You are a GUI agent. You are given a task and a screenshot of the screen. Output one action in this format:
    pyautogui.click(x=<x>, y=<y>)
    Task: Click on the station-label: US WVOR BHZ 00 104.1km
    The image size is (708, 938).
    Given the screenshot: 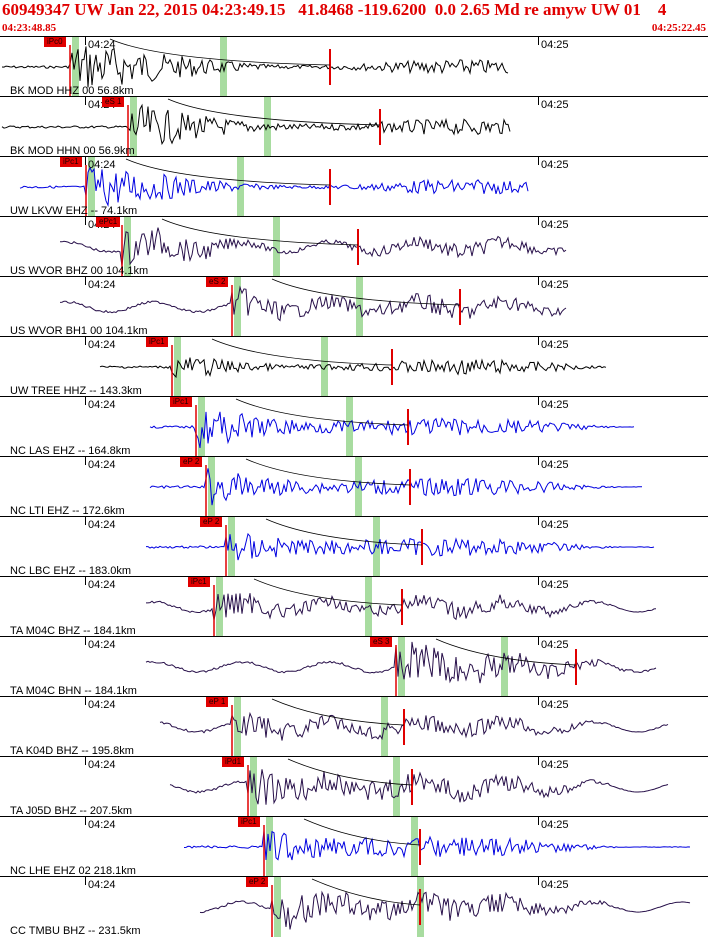 What is the action you would take?
    pyautogui.click(x=79, y=271)
    